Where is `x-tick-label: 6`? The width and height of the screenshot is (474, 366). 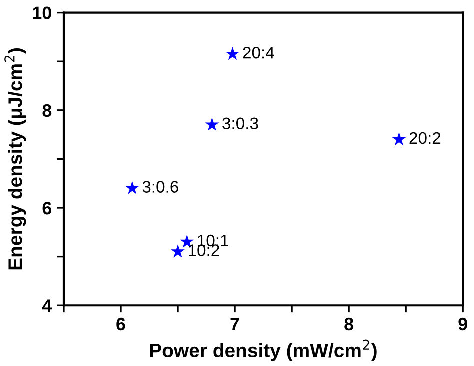
x-tick-label: 6 is located at coordinates (121, 324).